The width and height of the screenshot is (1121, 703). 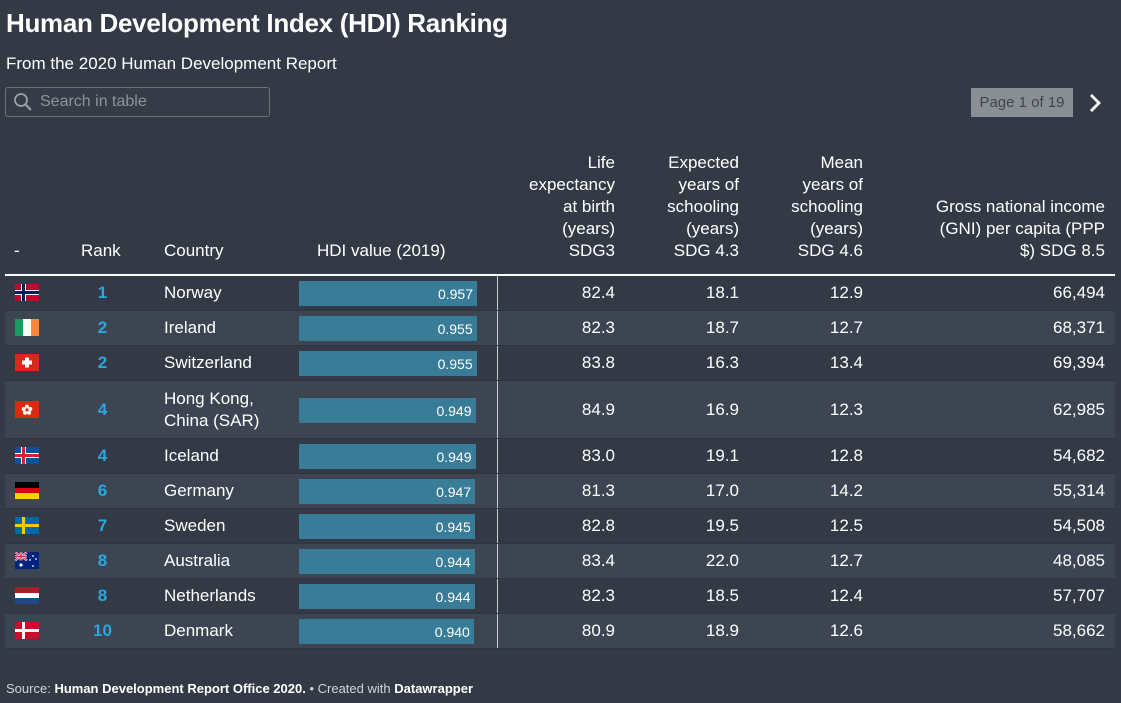 I want to click on header-line: SDG3, so click(x=591, y=250).